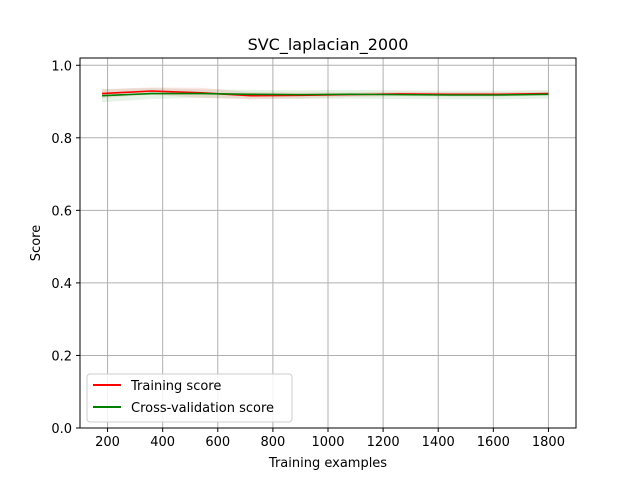 The height and width of the screenshot is (480, 640). What do you see at coordinates (162, 442) in the screenshot?
I see `x-tick-label: 400` at bounding box center [162, 442].